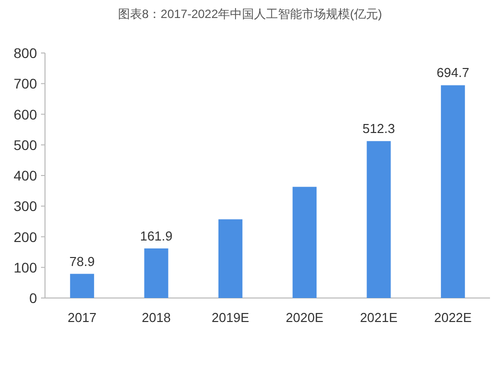 The height and width of the screenshot is (367, 500). What do you see at coordinates (453, 317) in the screenshot?
I see `x-tick-label: 2022E` at bounding box center [453, 317].